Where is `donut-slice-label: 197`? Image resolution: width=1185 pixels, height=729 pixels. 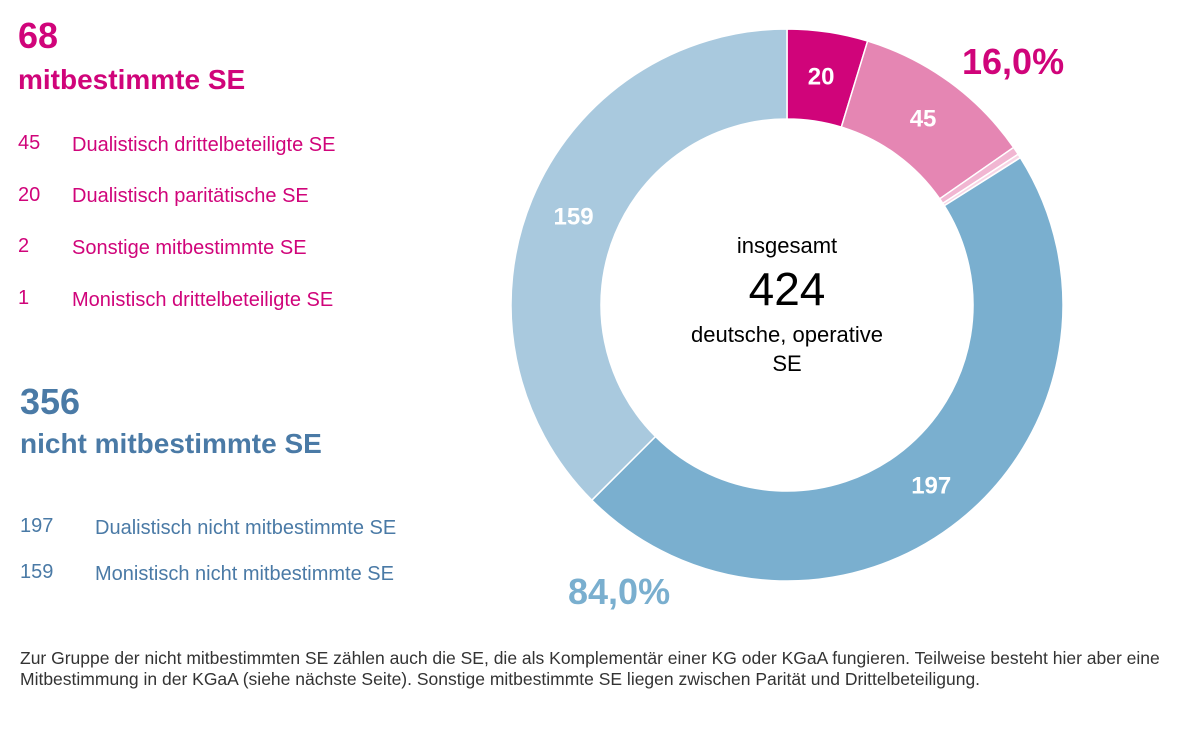 donut-slice-label: 197 is located at coordinates (931, 485).